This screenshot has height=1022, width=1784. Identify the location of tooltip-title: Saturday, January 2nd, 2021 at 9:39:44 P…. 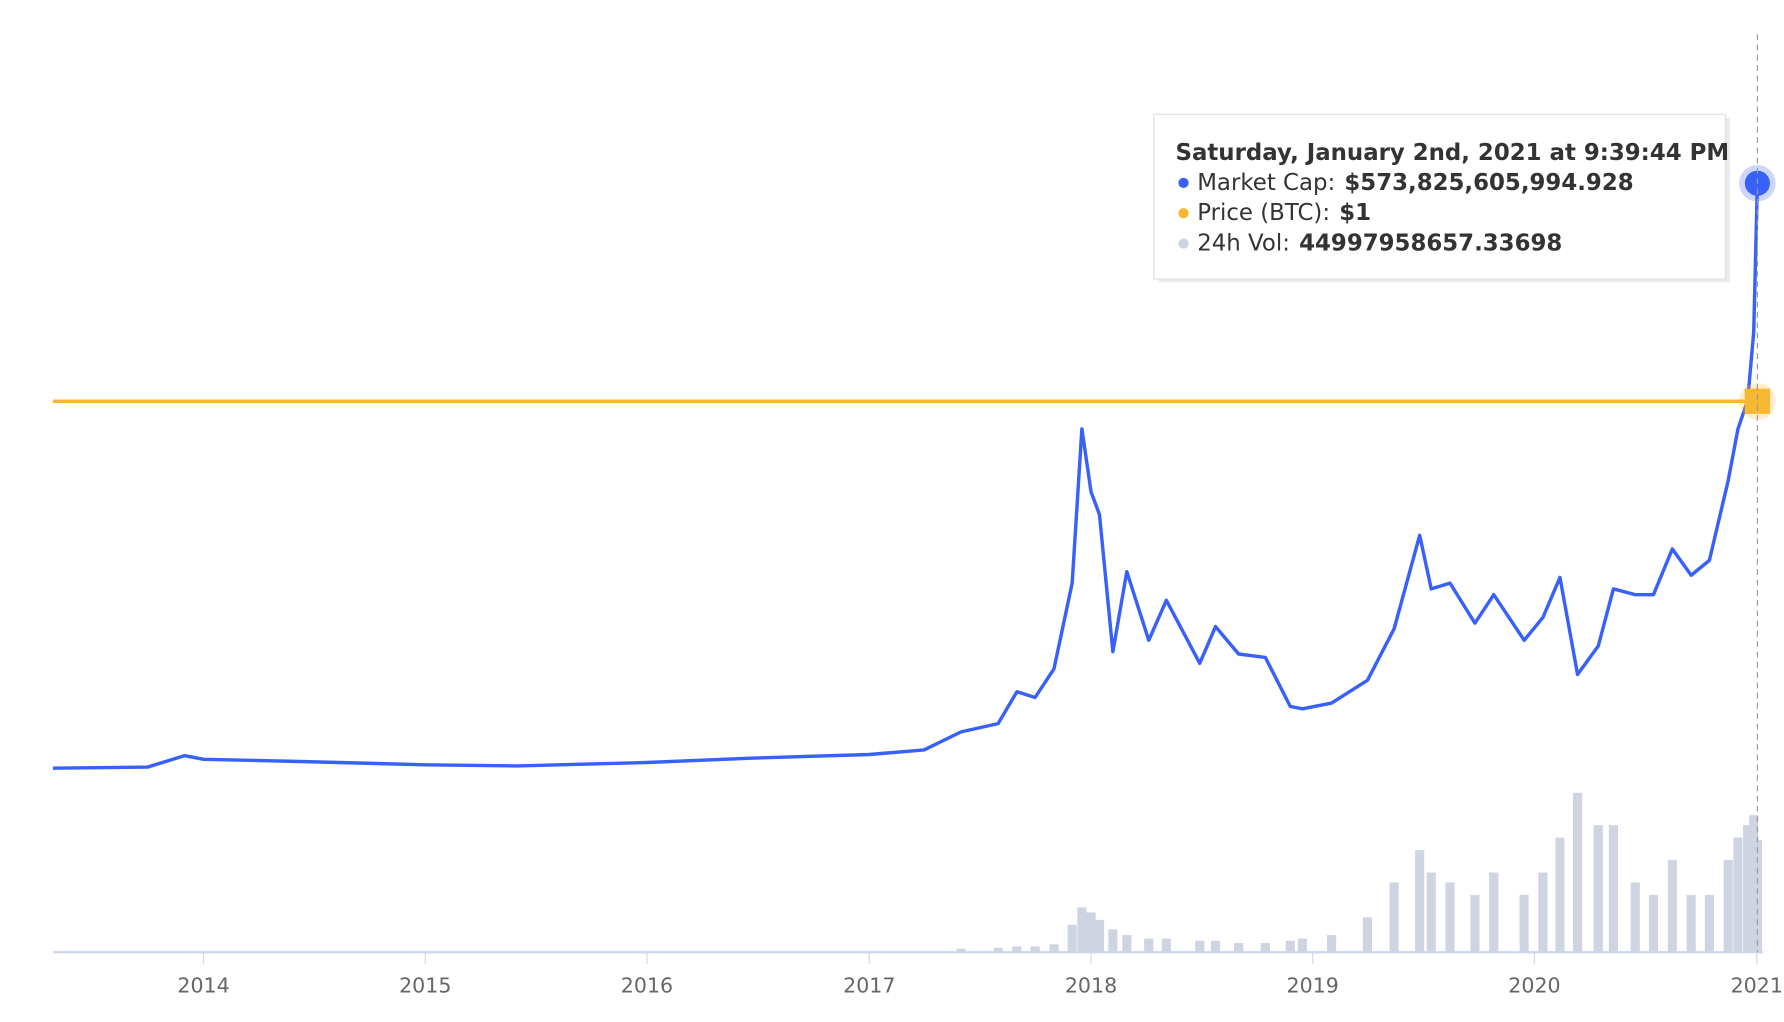
(1453, 153).